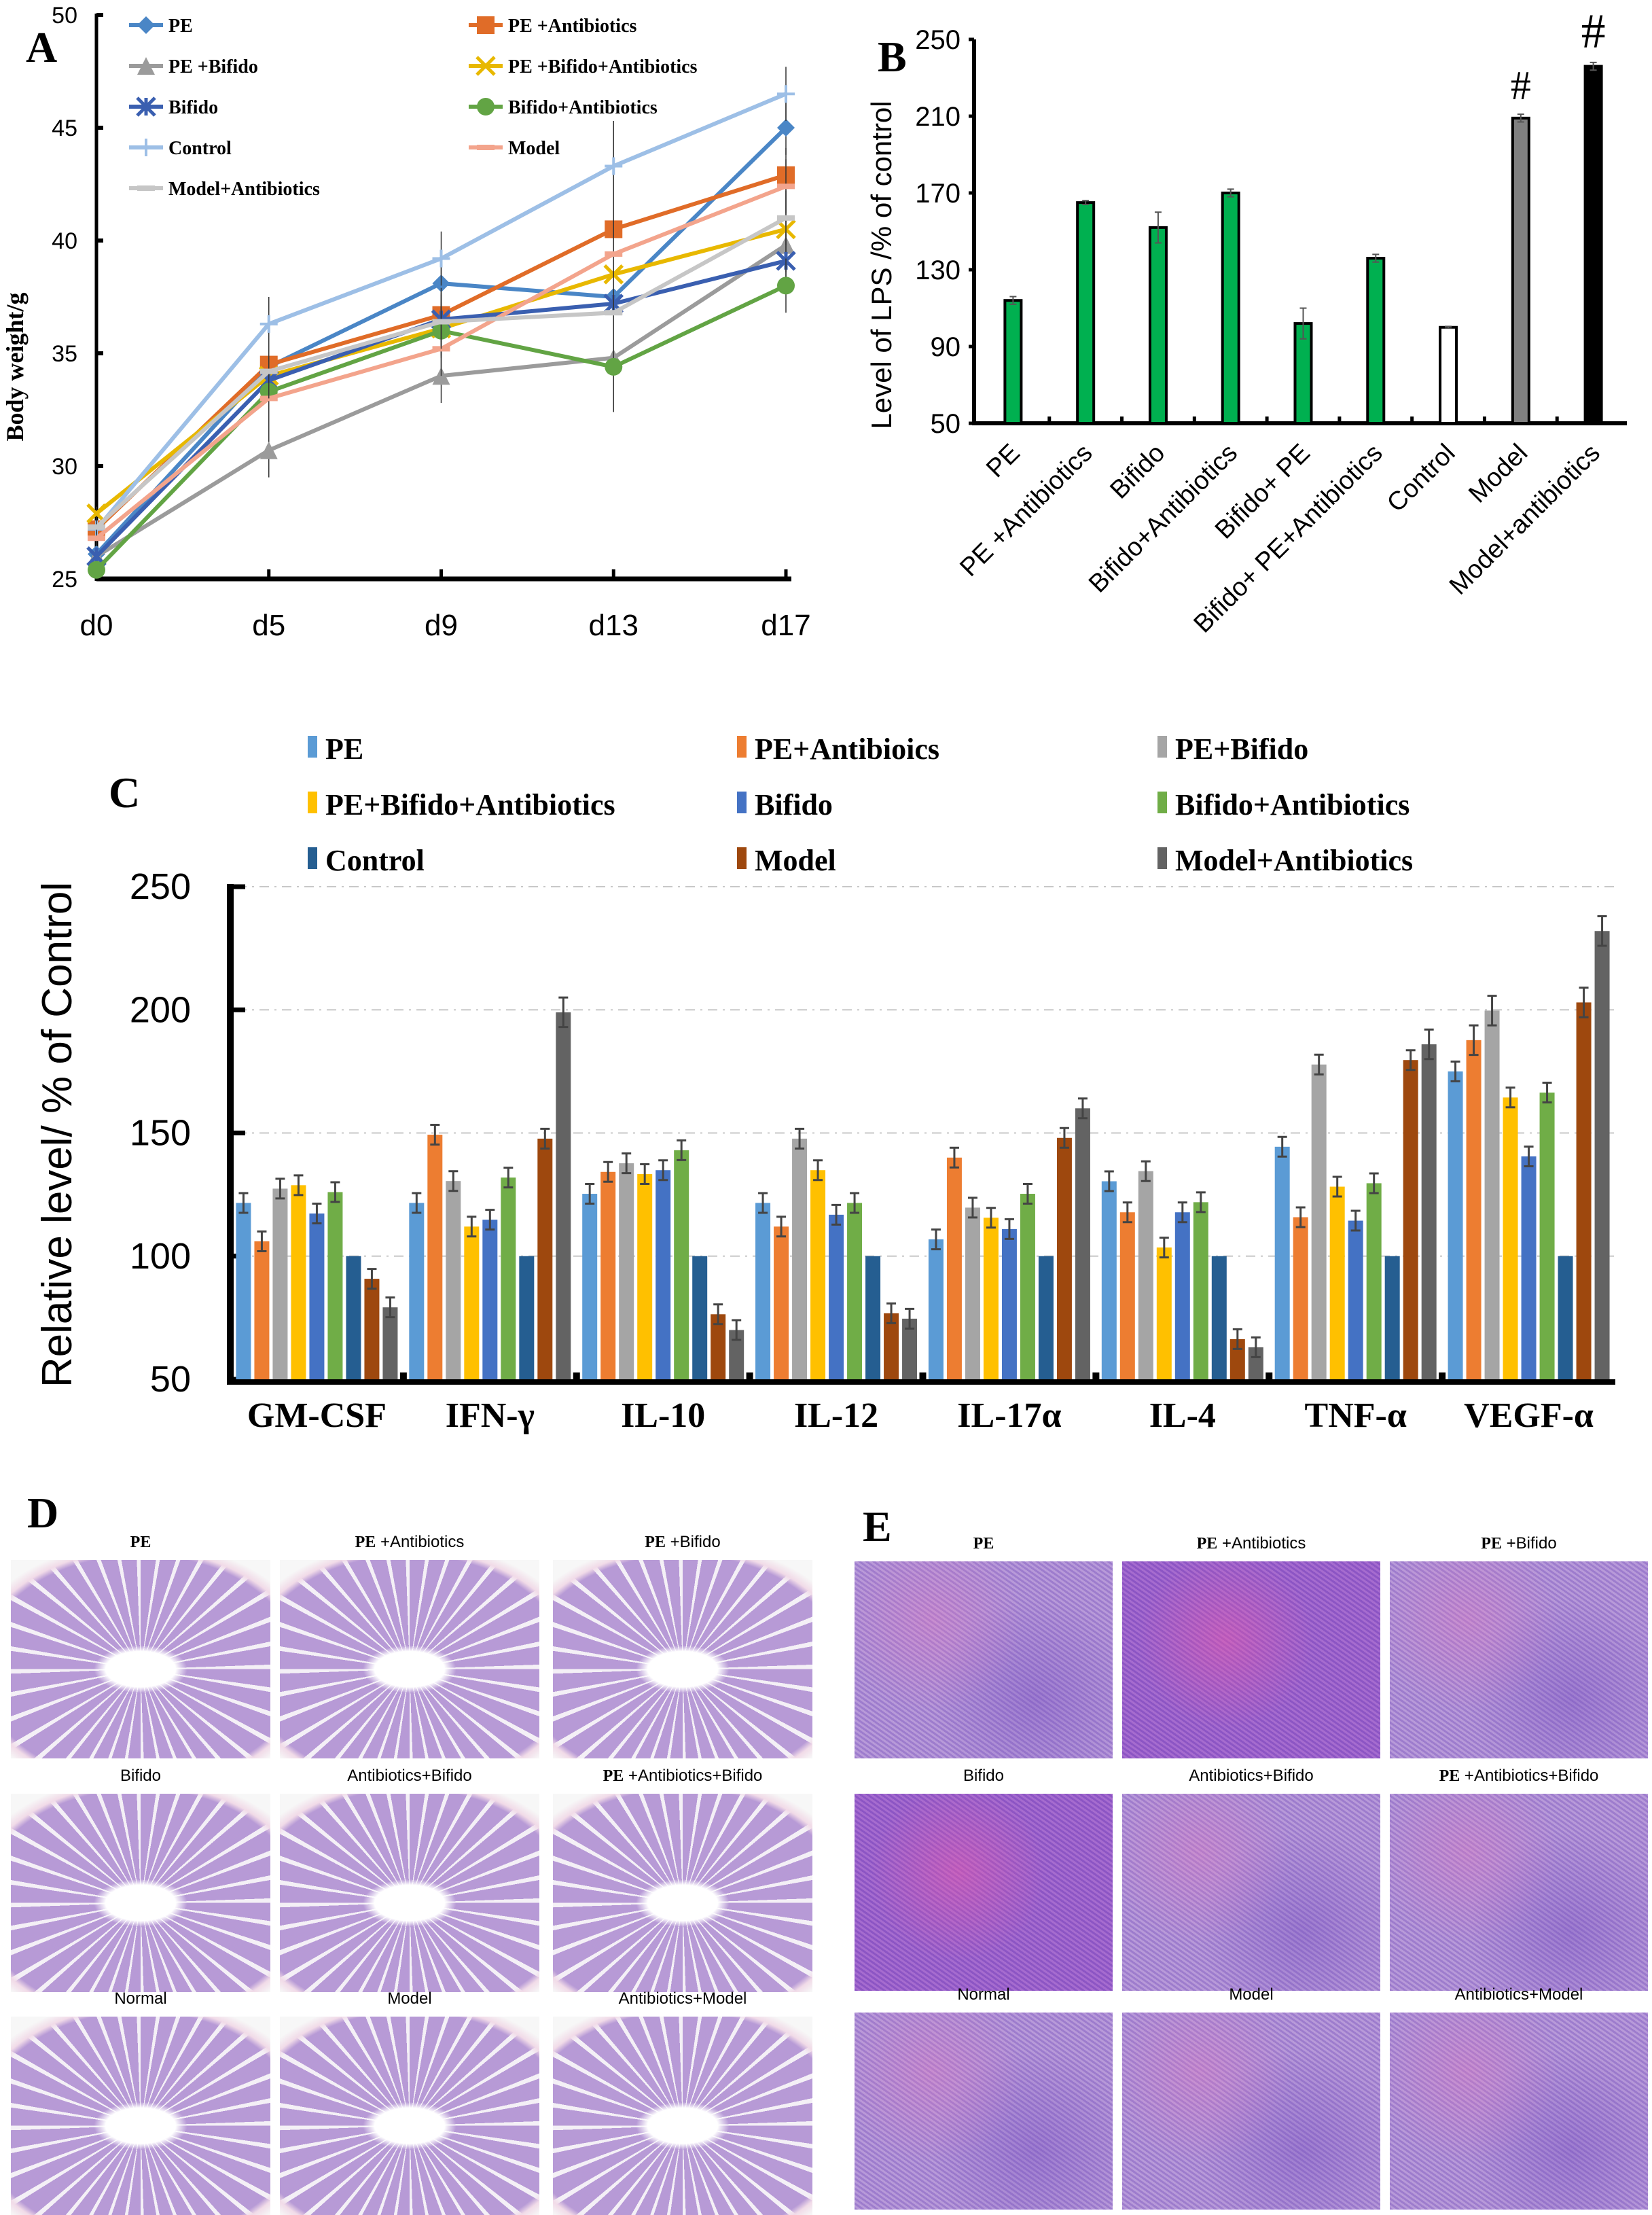 The height and width of the screenshot is (2215, 1652). What do you see at coordinates (160, 1256) in the screenshot?
I see `y-tick-label: 100` at bounding box center [160, 1256].